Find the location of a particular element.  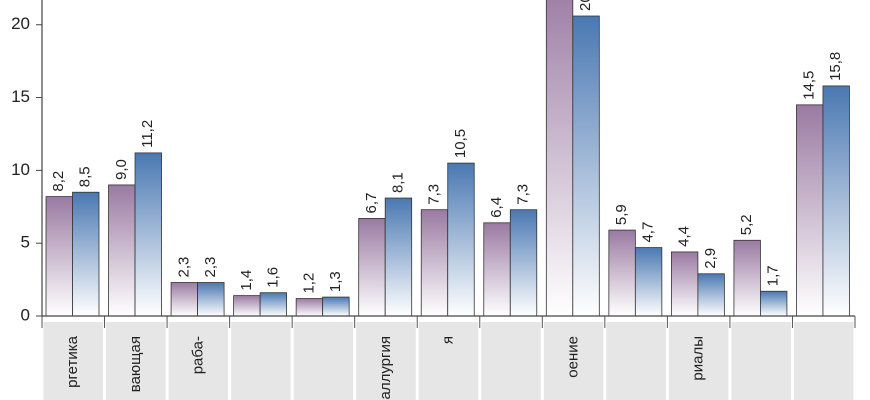

value-label: 6,4 is located at coordinates (496, 207).